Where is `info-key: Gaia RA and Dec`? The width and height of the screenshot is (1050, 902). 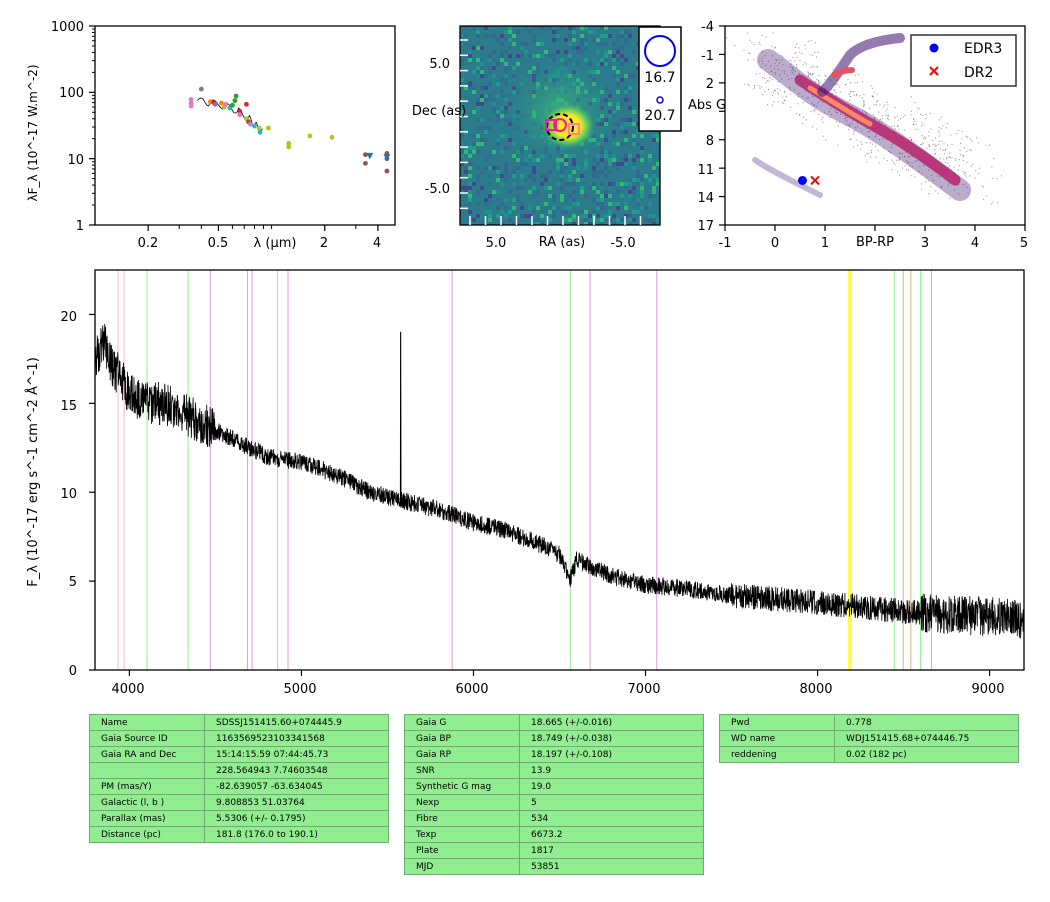 info-key: Gaia RA and Dec is located at coordinates (147, 754).